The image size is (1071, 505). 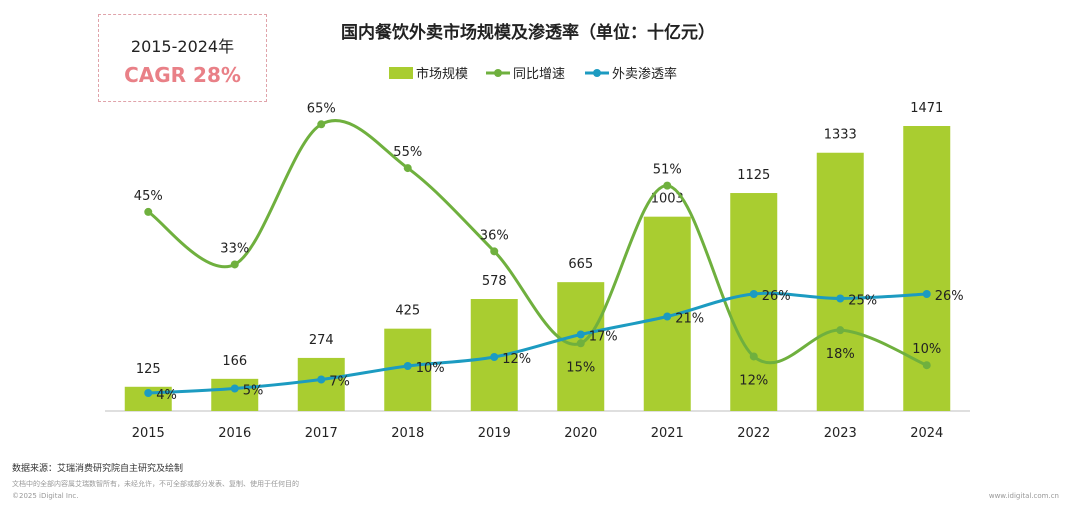 I want to click on penetration-label-2024: 26%, so click(x=949, y=296).